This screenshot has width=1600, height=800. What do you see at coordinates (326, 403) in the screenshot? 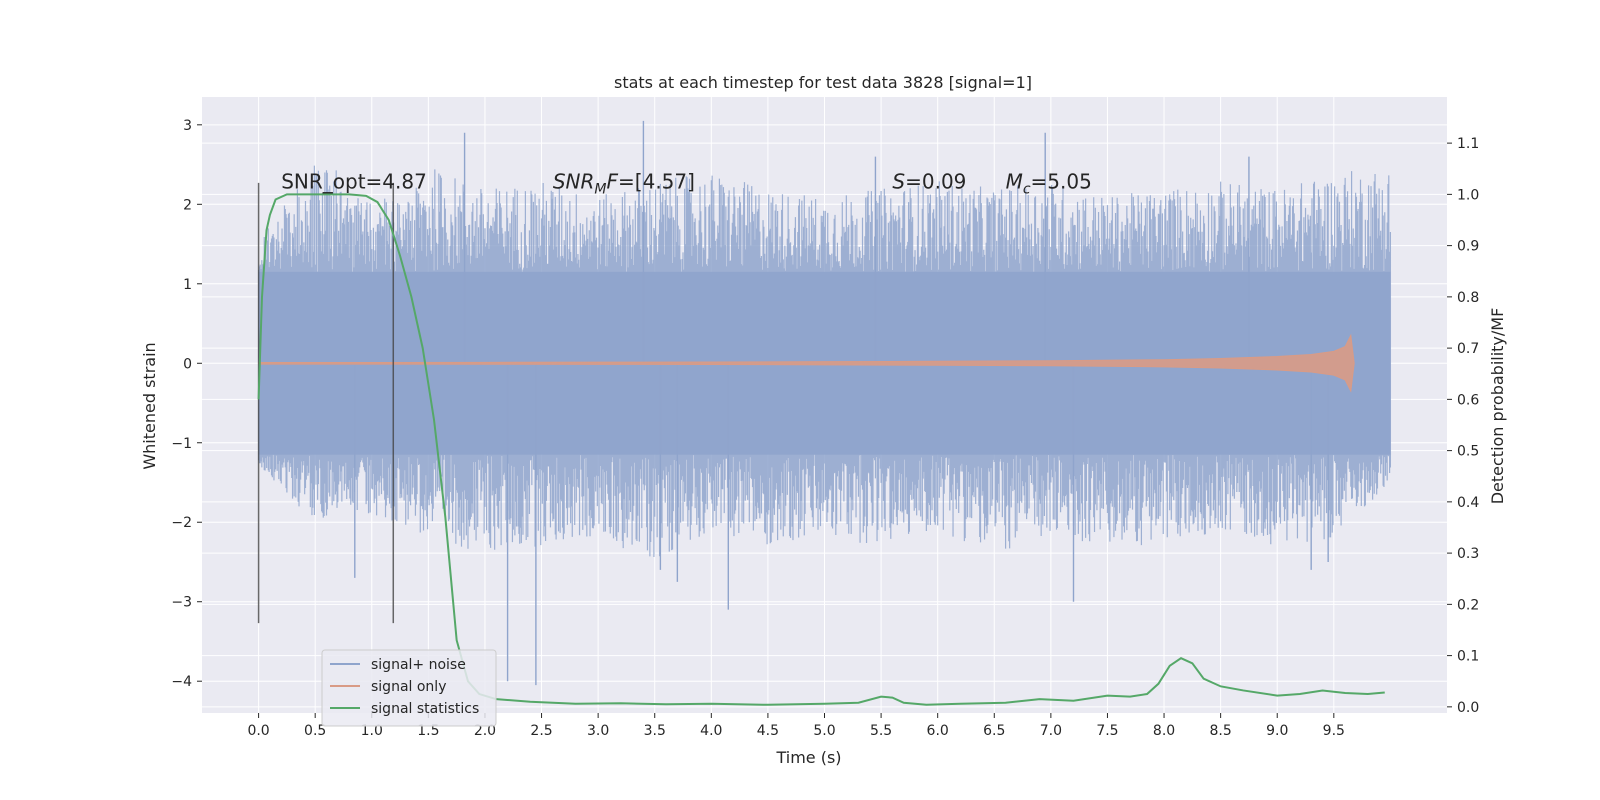
I see `vertical-lines` at bounding box center [326, 403].